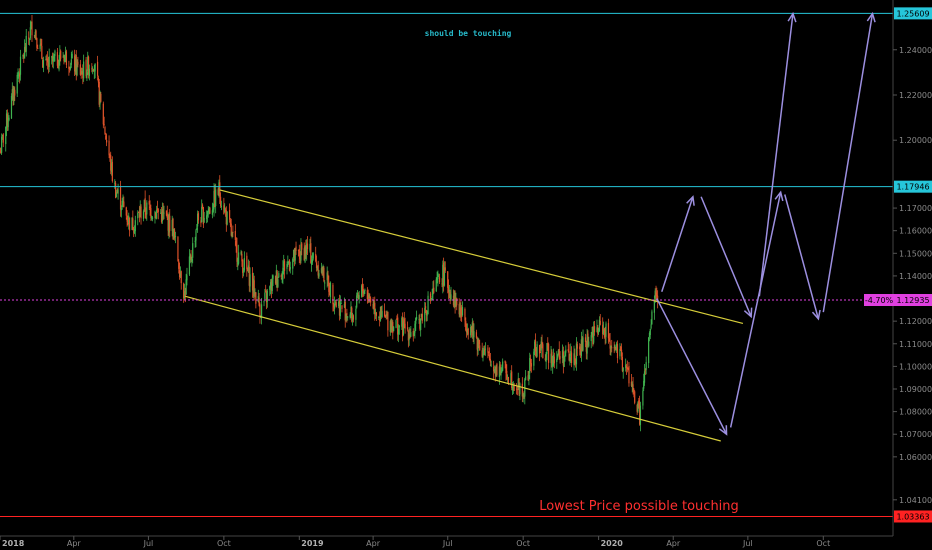 This screenshot has height=550, width=932. I want to click on projection-arrow-head, so click(748, 313).